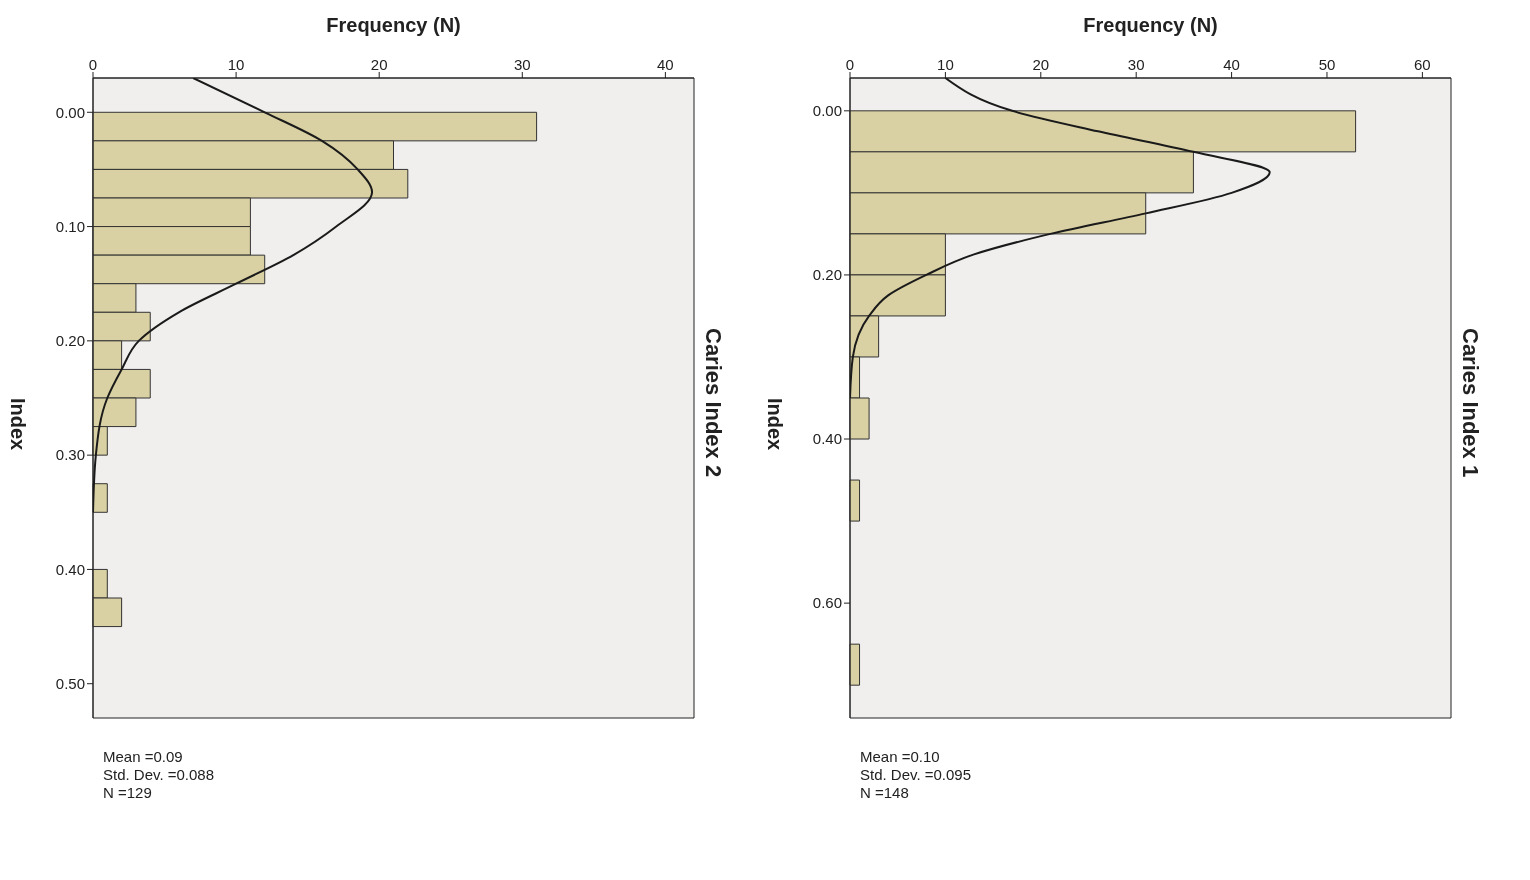 The width and height of the screenshot is (1530, 880). Describe the element at coordinates (70, 455) in the screenshot. I see `y-tick-label: 0.30` at that location.